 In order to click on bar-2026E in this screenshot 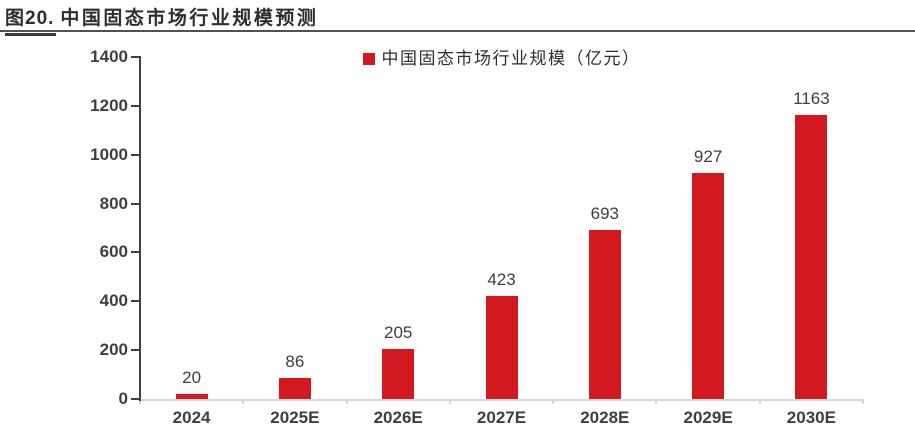, I will do `click(398, 373)`.